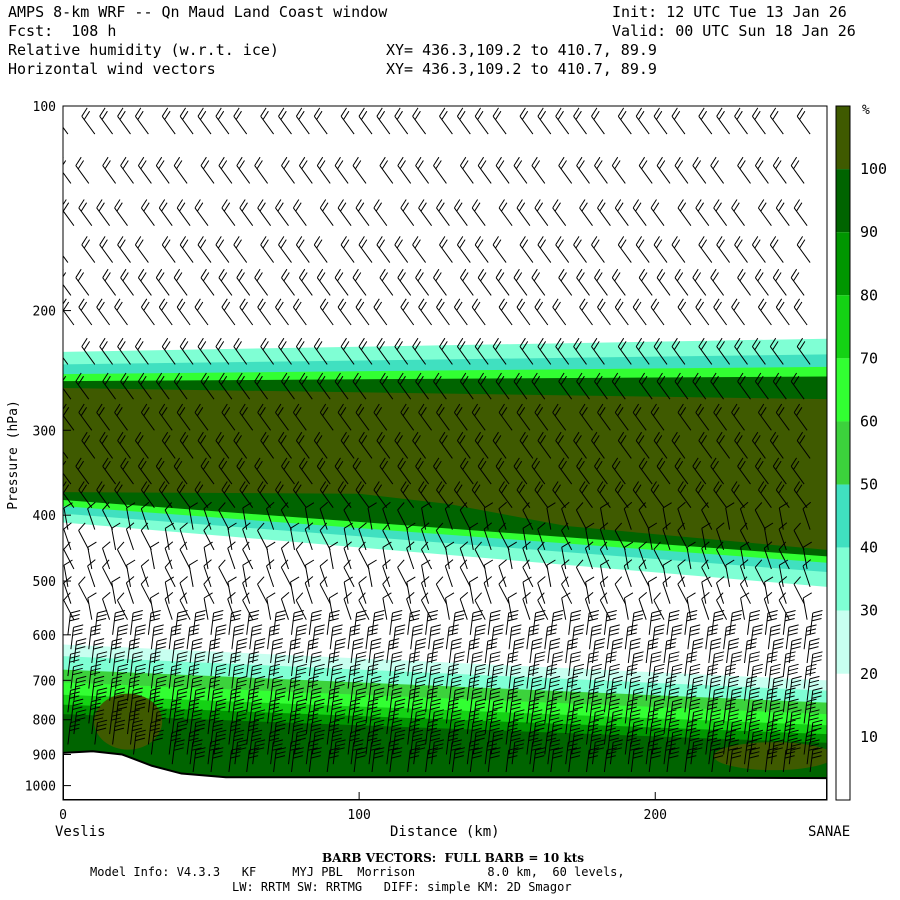  I want to click on y-tick-label: 500, so click(44, 582).